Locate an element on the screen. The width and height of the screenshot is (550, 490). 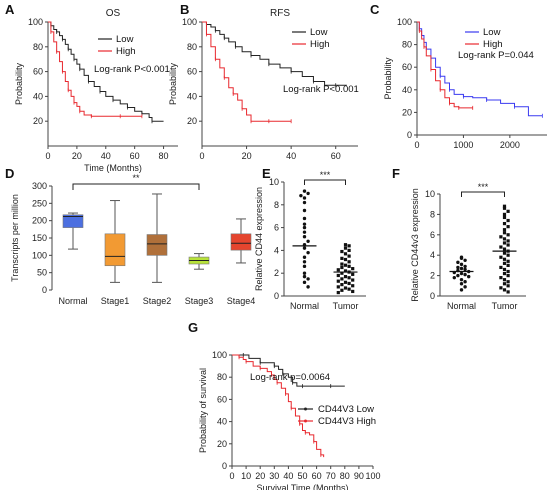
panel-a-annotation: Log-rank P<0.001 is located at coordinates (132, 69).